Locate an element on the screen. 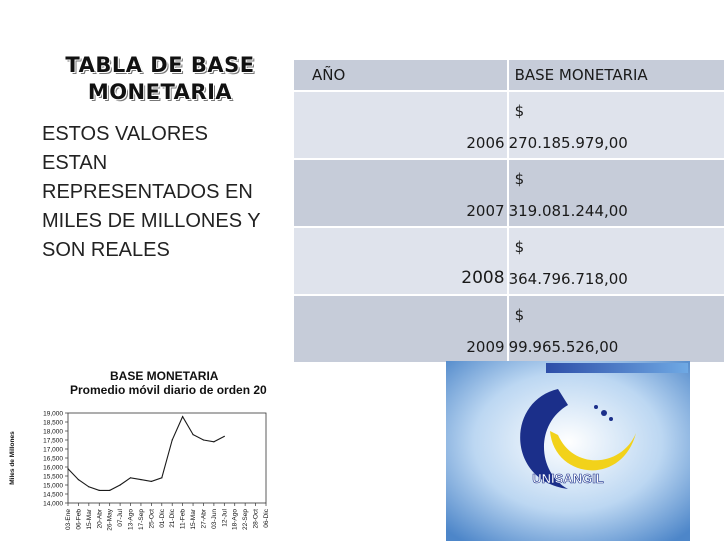 The width and height of the screenshot is (728, 546). header-year-cell: AÑO is located at coordinates (400, 75).